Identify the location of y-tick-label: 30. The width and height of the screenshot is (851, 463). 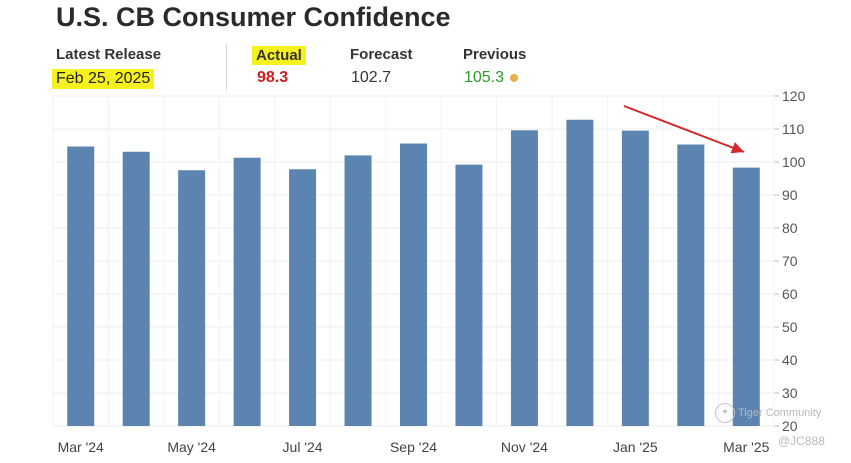
(790, 393).